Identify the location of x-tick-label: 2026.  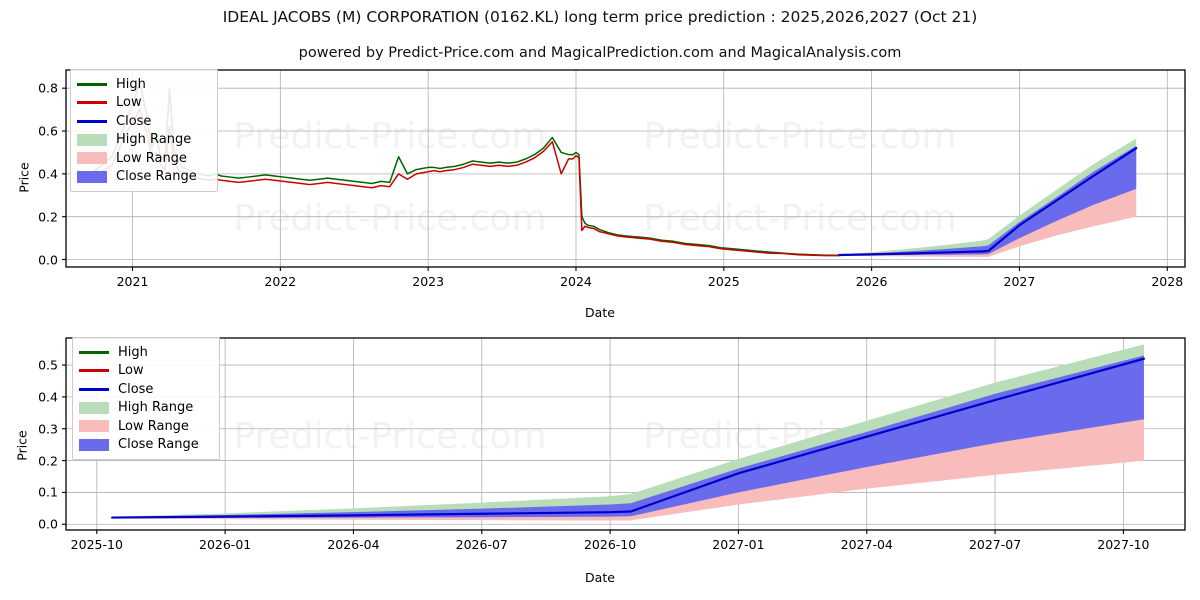
(871, 281).